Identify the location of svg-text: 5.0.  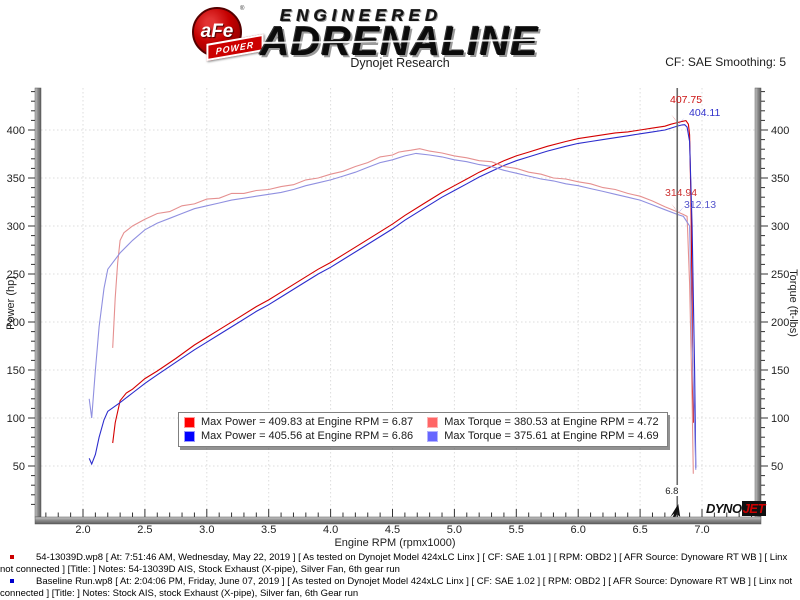
(454, 530).